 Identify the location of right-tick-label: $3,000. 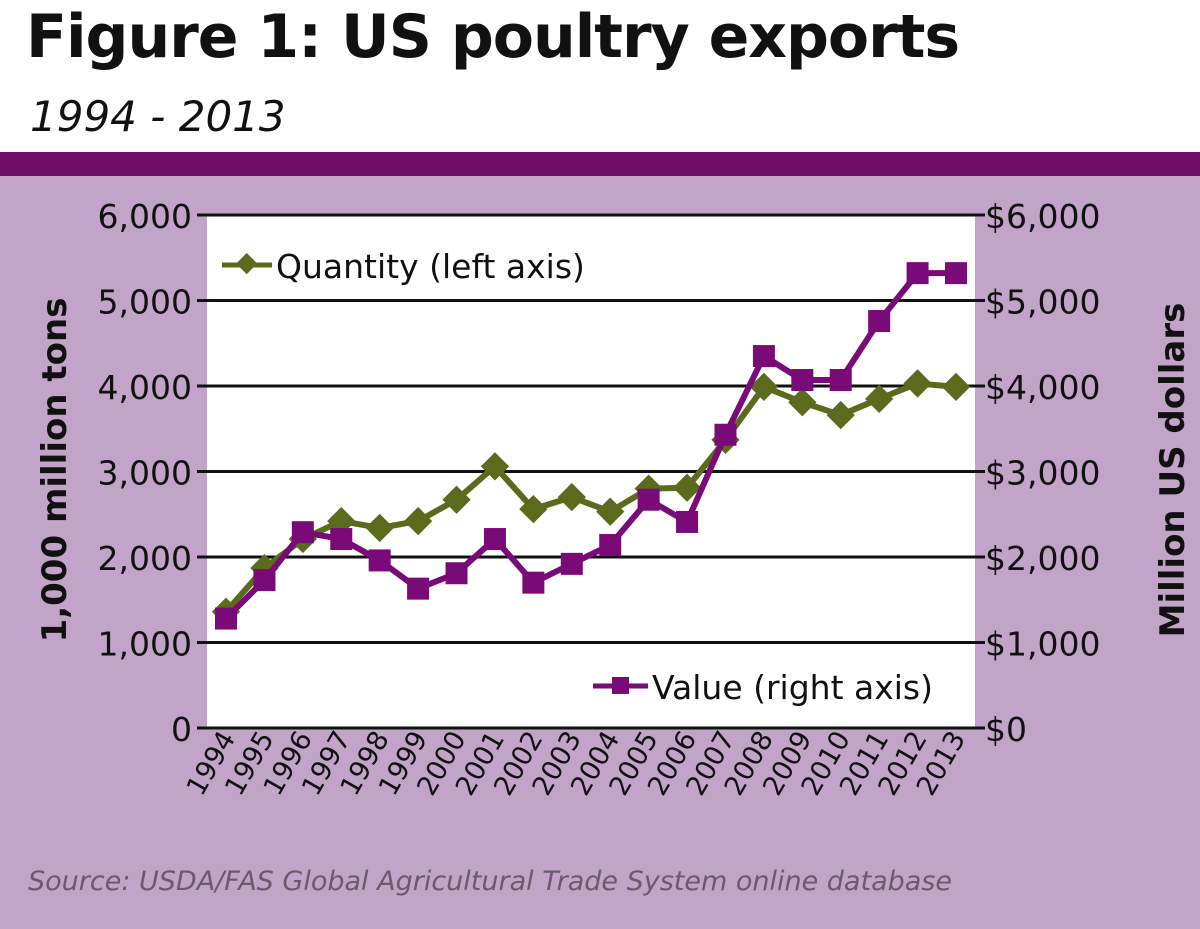
(1042, 473).